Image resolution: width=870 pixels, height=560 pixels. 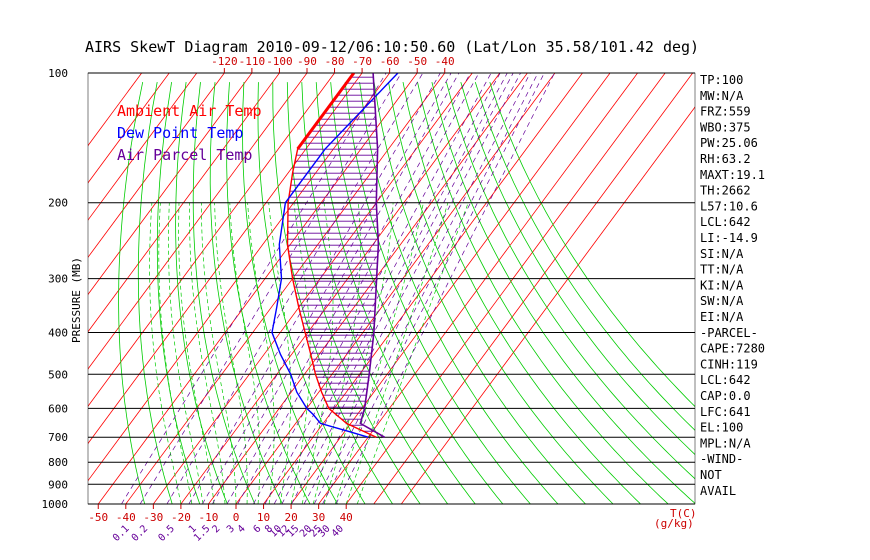 I want to click on mixing-ratio-tick-label: 6, so click(x=257, y=529).